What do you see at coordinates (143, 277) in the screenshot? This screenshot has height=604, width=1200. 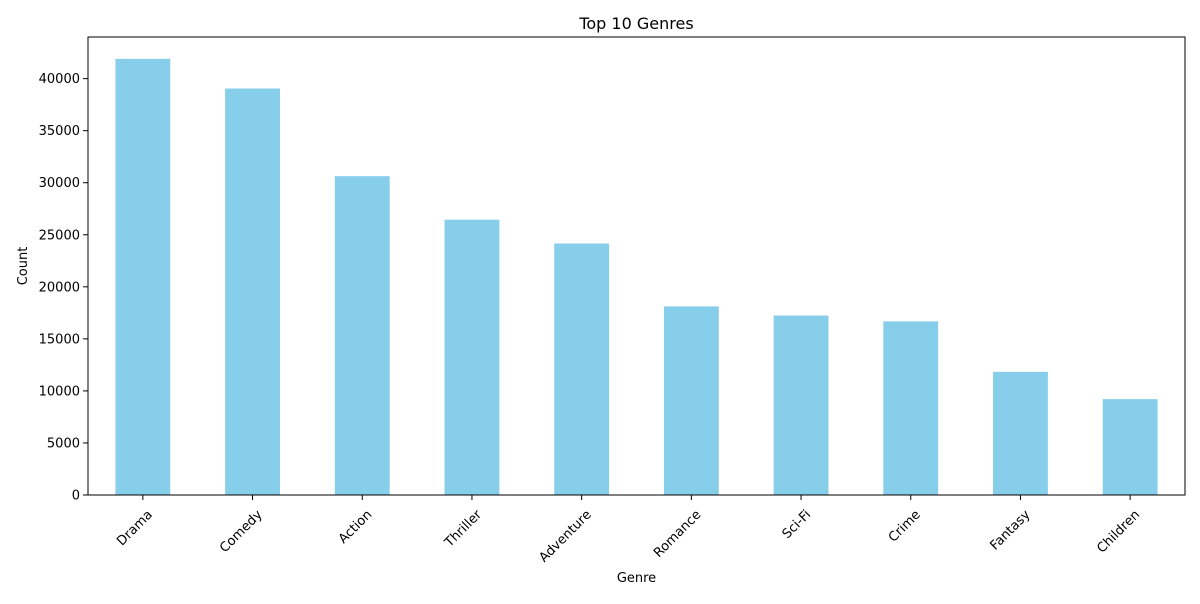 I see `bar-drama` at bounding box center [143, 277].